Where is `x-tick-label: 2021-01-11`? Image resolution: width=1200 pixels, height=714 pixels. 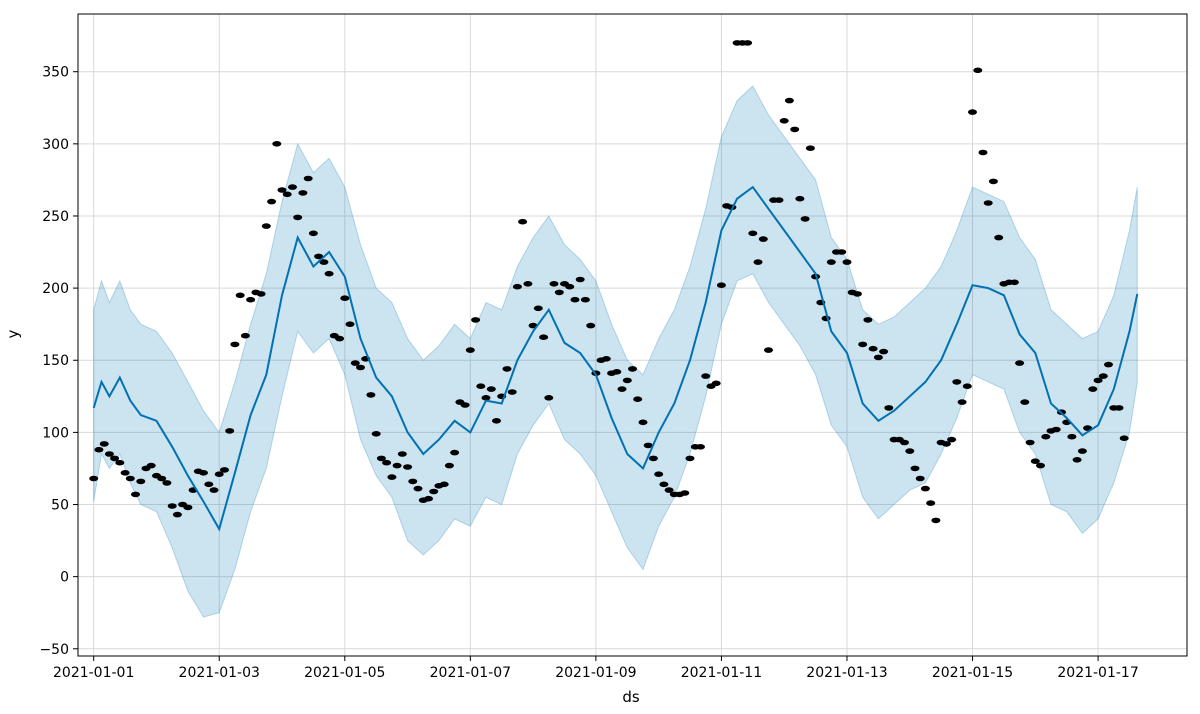 x-tick-label: 2021-01-11 is located at coordinates (721, 673).